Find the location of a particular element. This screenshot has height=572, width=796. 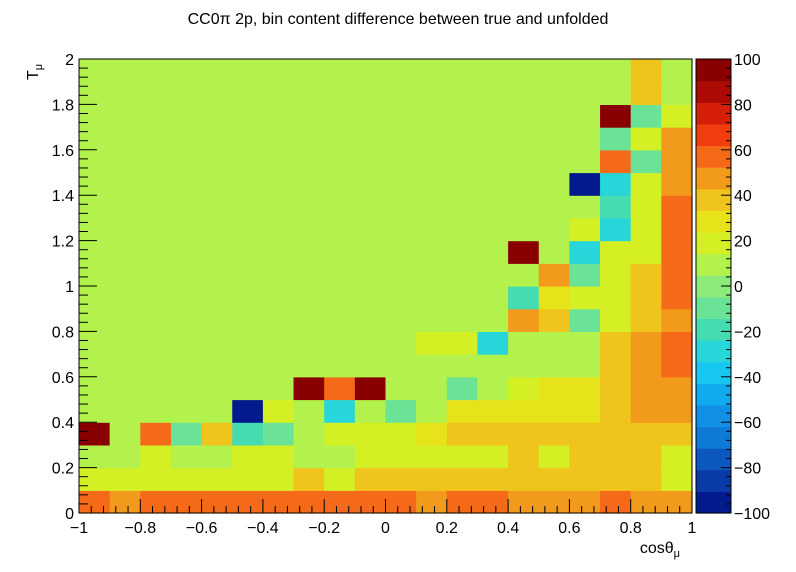

y-tick-label: 2 is located at coordinates (69, 60).